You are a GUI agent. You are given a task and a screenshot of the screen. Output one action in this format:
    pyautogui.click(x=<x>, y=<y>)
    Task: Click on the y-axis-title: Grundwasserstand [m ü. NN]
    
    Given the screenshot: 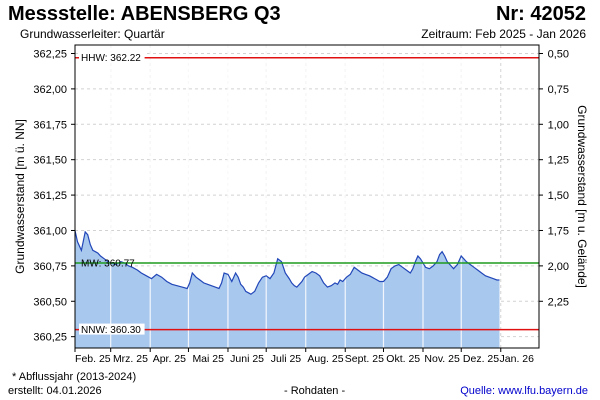 What is the action you would take?
    pyautogui.click(x=20, y=196)
    